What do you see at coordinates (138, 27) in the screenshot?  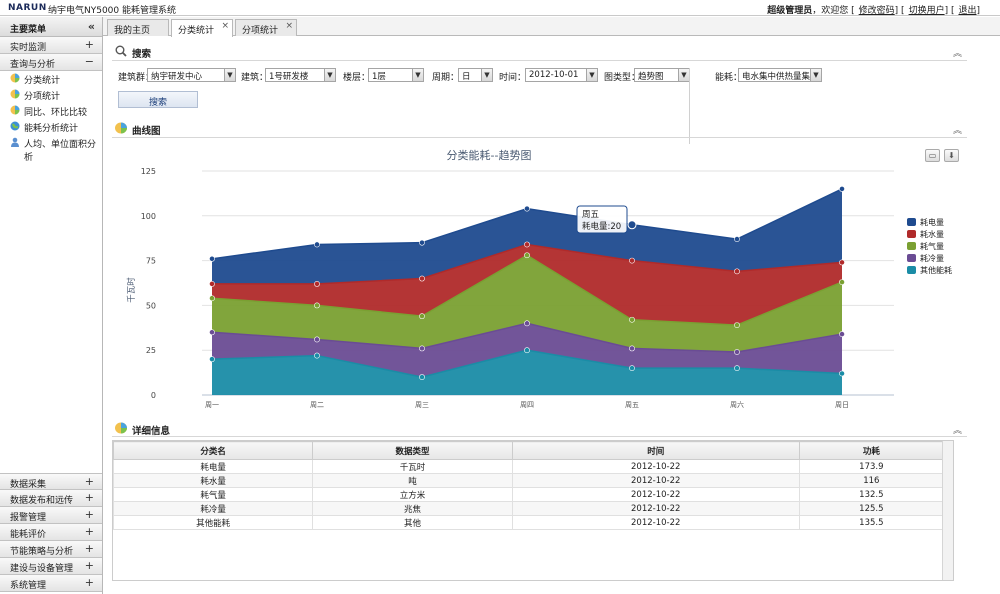 I see `tab-home: 我的主页` at bounding box center [138, 27].